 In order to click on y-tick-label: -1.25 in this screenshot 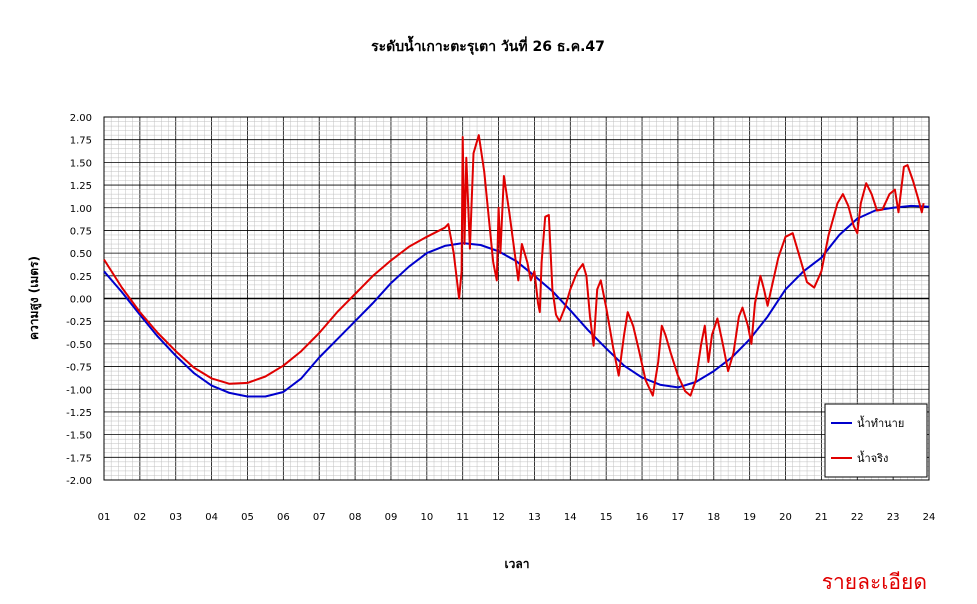, I will do `click(79, 413)`.